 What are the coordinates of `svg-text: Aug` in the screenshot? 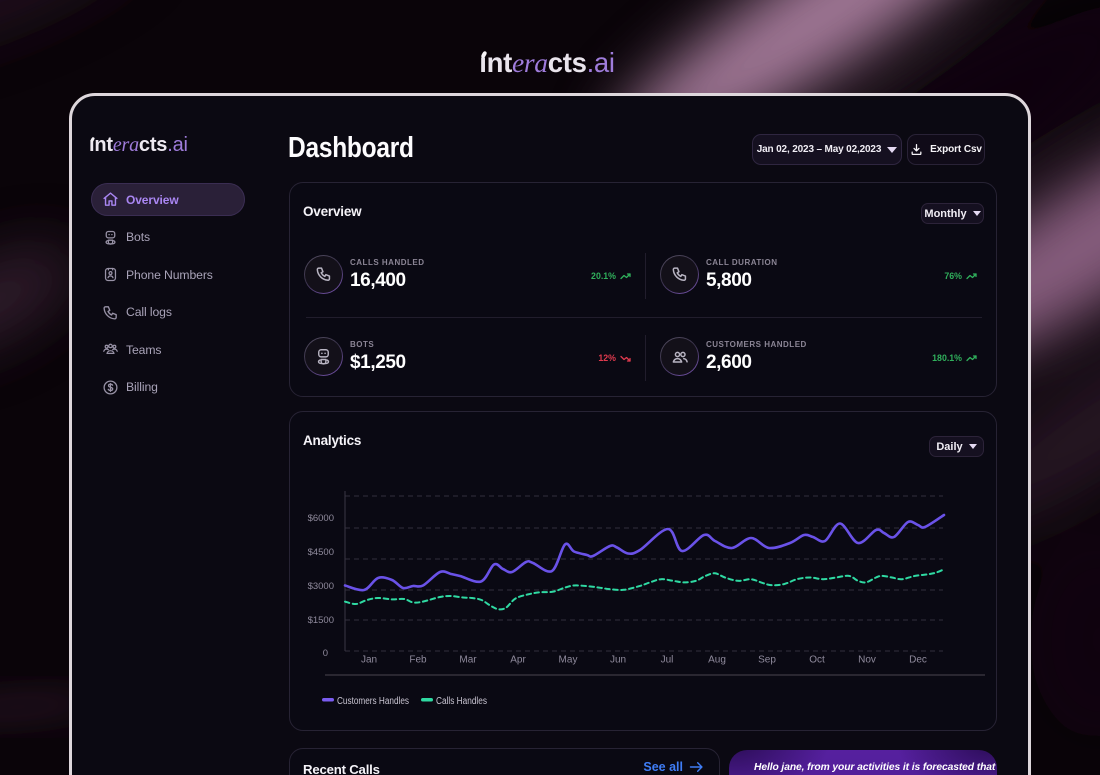 It's located at (717, 660).